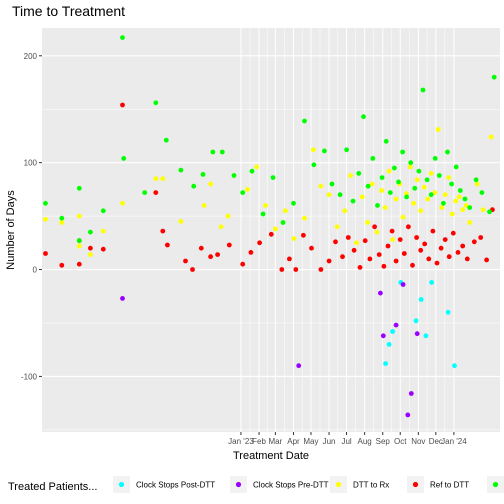  I want to click on x-tick-label: Jul, so click(346, 441).